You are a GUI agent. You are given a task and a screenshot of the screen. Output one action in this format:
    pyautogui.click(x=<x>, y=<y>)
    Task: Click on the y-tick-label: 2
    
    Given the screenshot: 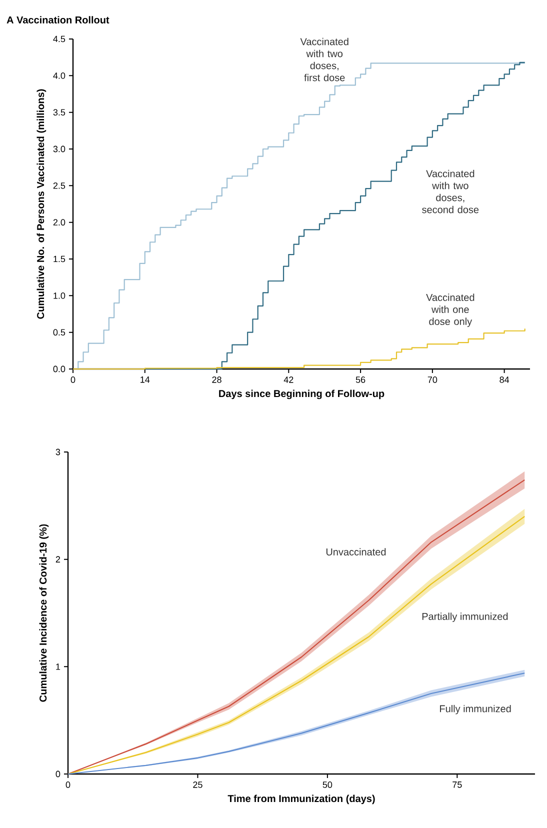 What is the action you would take?
    pyautogui.click(x=58, y=559)
    